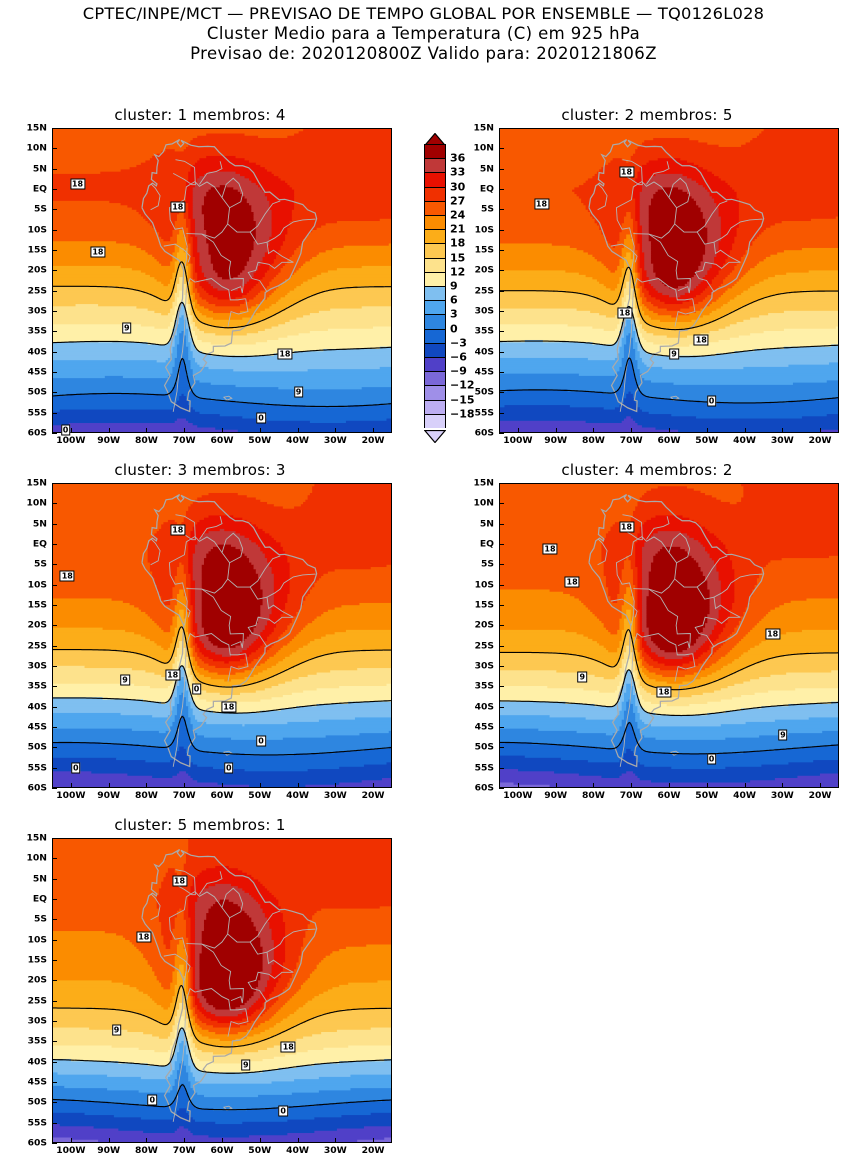  I want to click on y-axis-tick-label: 45S, so click(37, 372).